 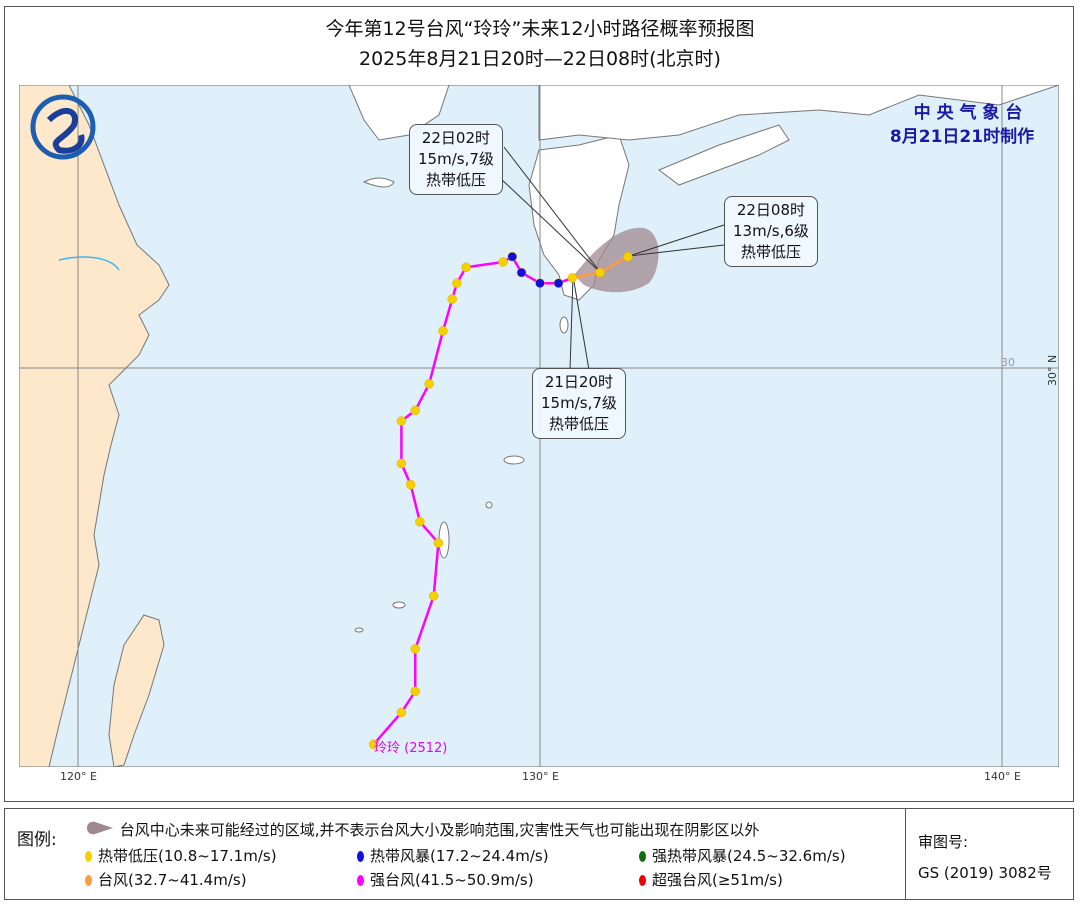 I want to click on legend-item-label: 热带风暴(17.2~24.4m/s), so click(x=459, y=856).